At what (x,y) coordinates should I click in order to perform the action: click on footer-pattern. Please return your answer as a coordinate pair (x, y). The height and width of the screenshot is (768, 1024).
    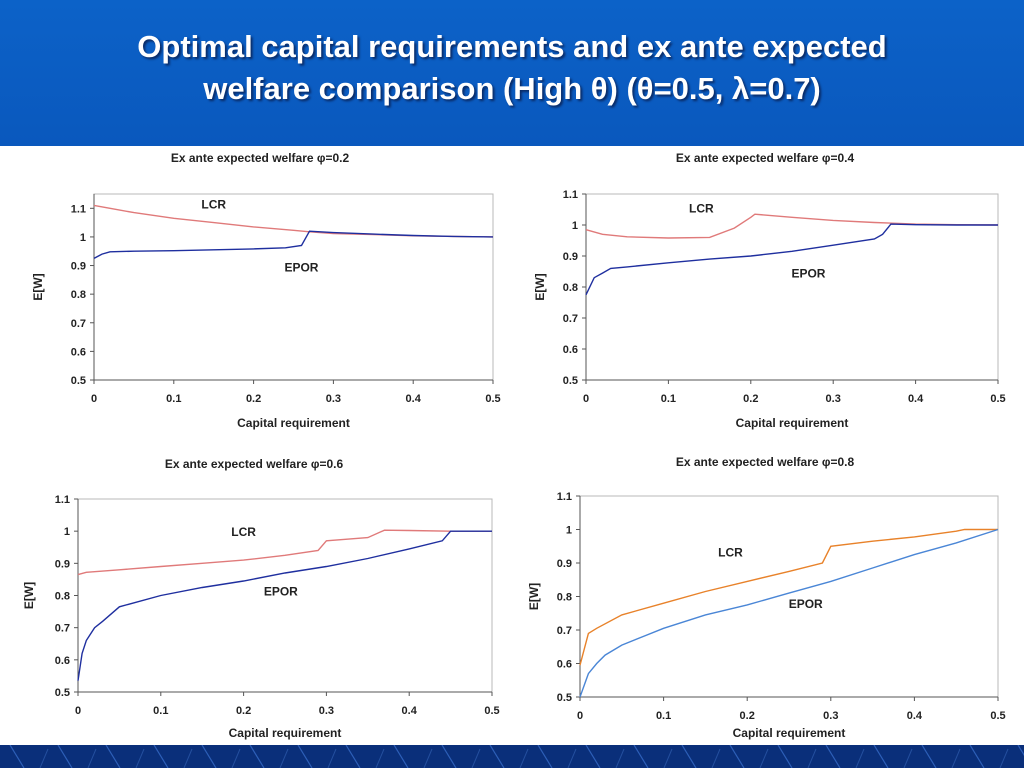
    Looking at the image, I should click on (516, 756).